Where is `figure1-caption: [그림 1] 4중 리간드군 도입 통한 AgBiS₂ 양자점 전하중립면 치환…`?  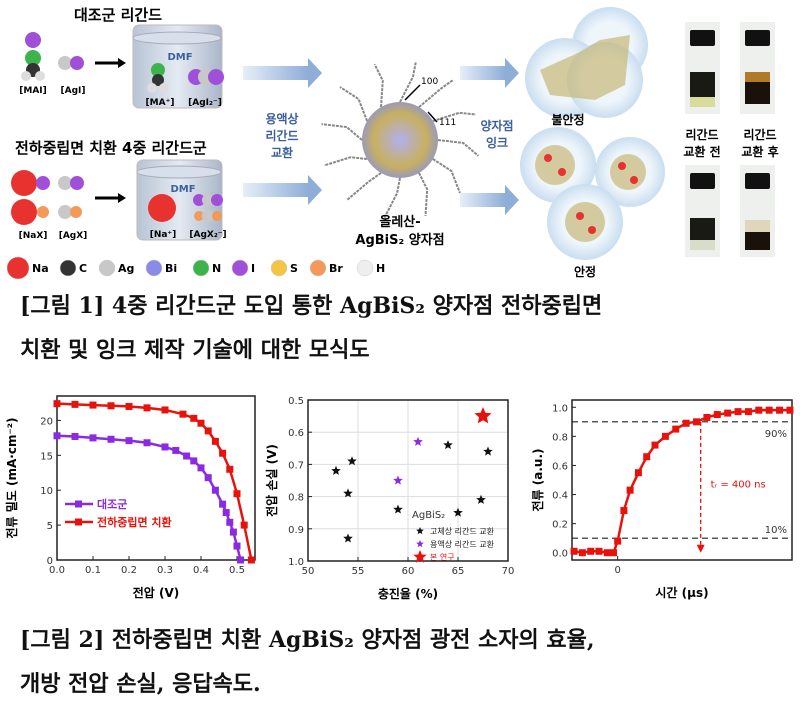 figure1-caption: [그림 1] 4중 리간드군 도입 통한 AgBiS₂ 양자점 전하중립면 치환… is located at coordinates (407, 328).